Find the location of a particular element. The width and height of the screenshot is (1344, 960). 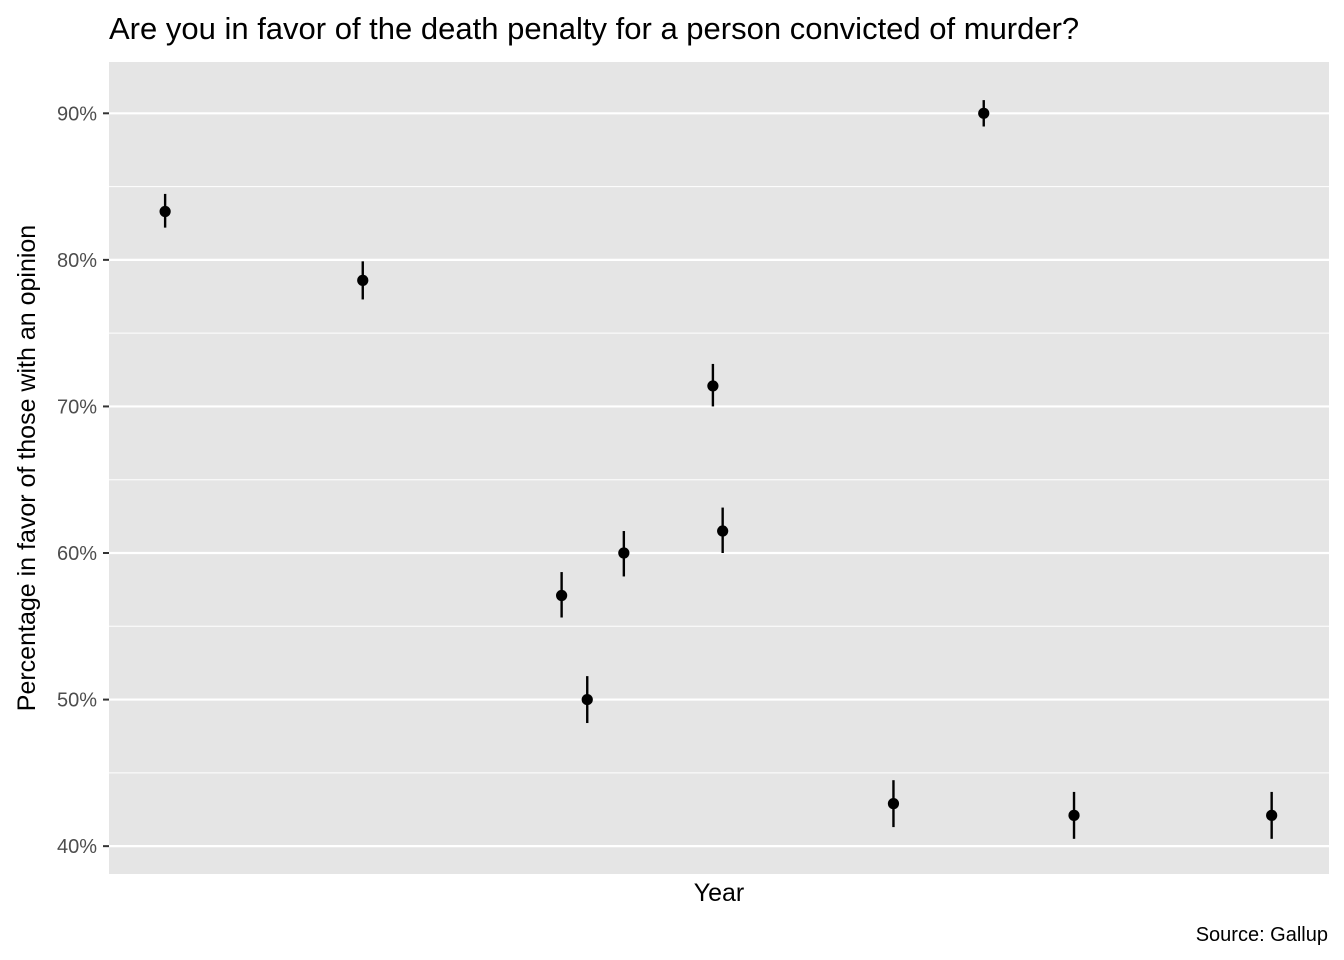

y-axis-ticks is located at coordinates (106, 480).